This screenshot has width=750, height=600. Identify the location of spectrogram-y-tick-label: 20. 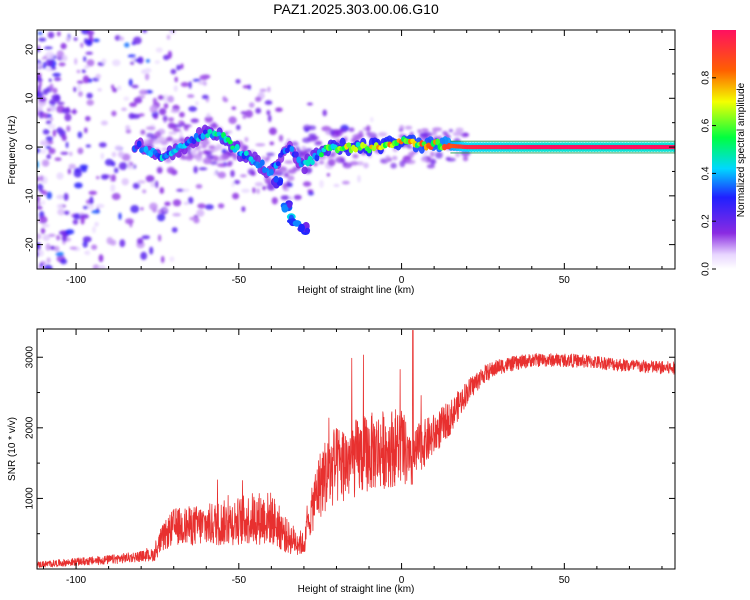
(30, 50).